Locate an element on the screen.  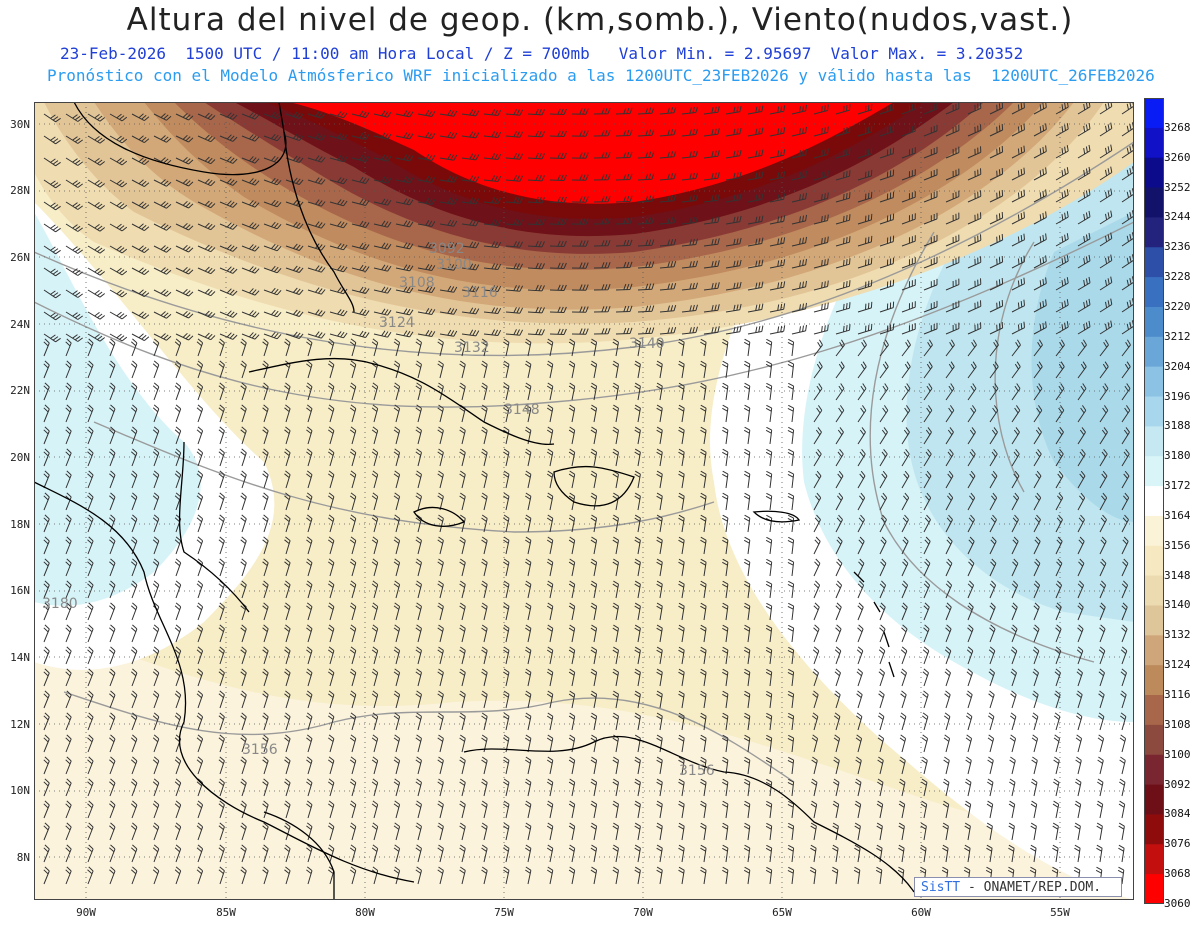
contour-label: 3156 is located at coordinates (697, 771).